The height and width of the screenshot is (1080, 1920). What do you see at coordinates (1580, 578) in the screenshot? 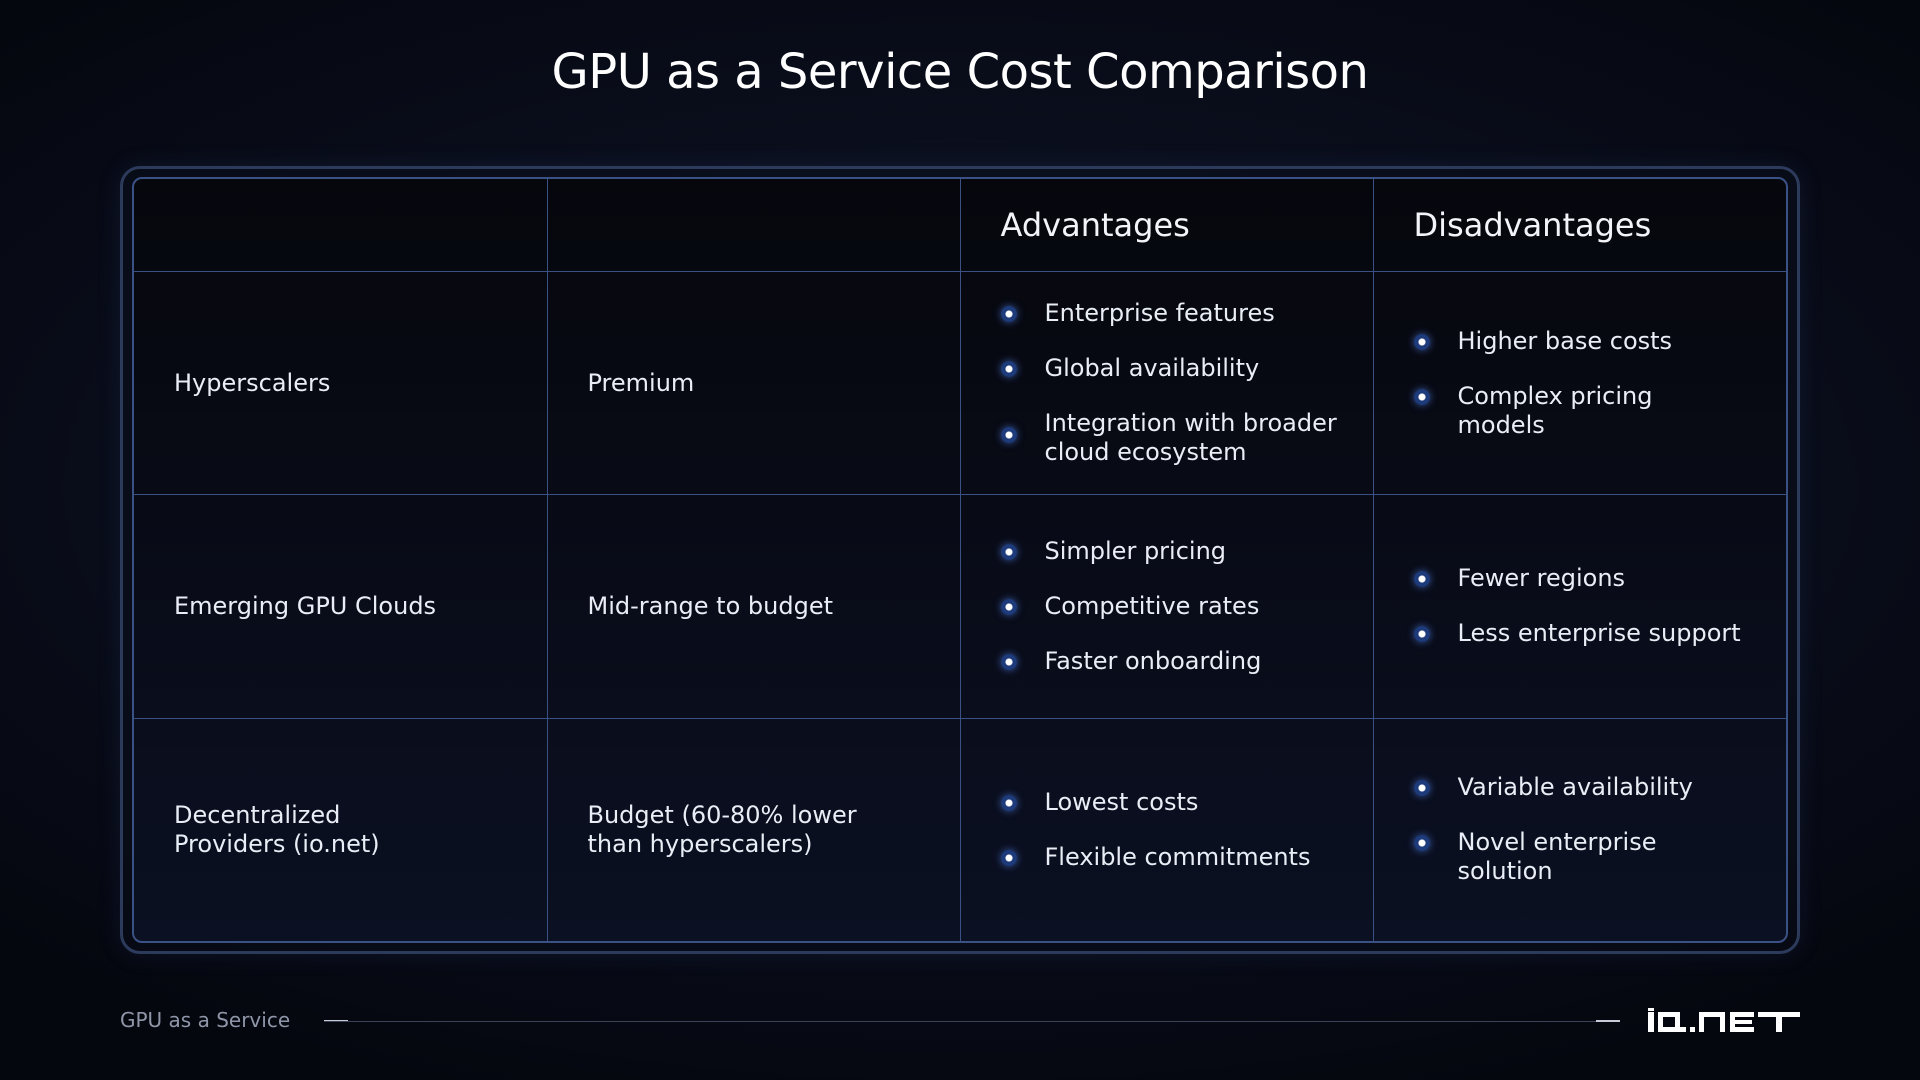
I see `list-item: Fewer regions` at bounding box center [1580, 578].